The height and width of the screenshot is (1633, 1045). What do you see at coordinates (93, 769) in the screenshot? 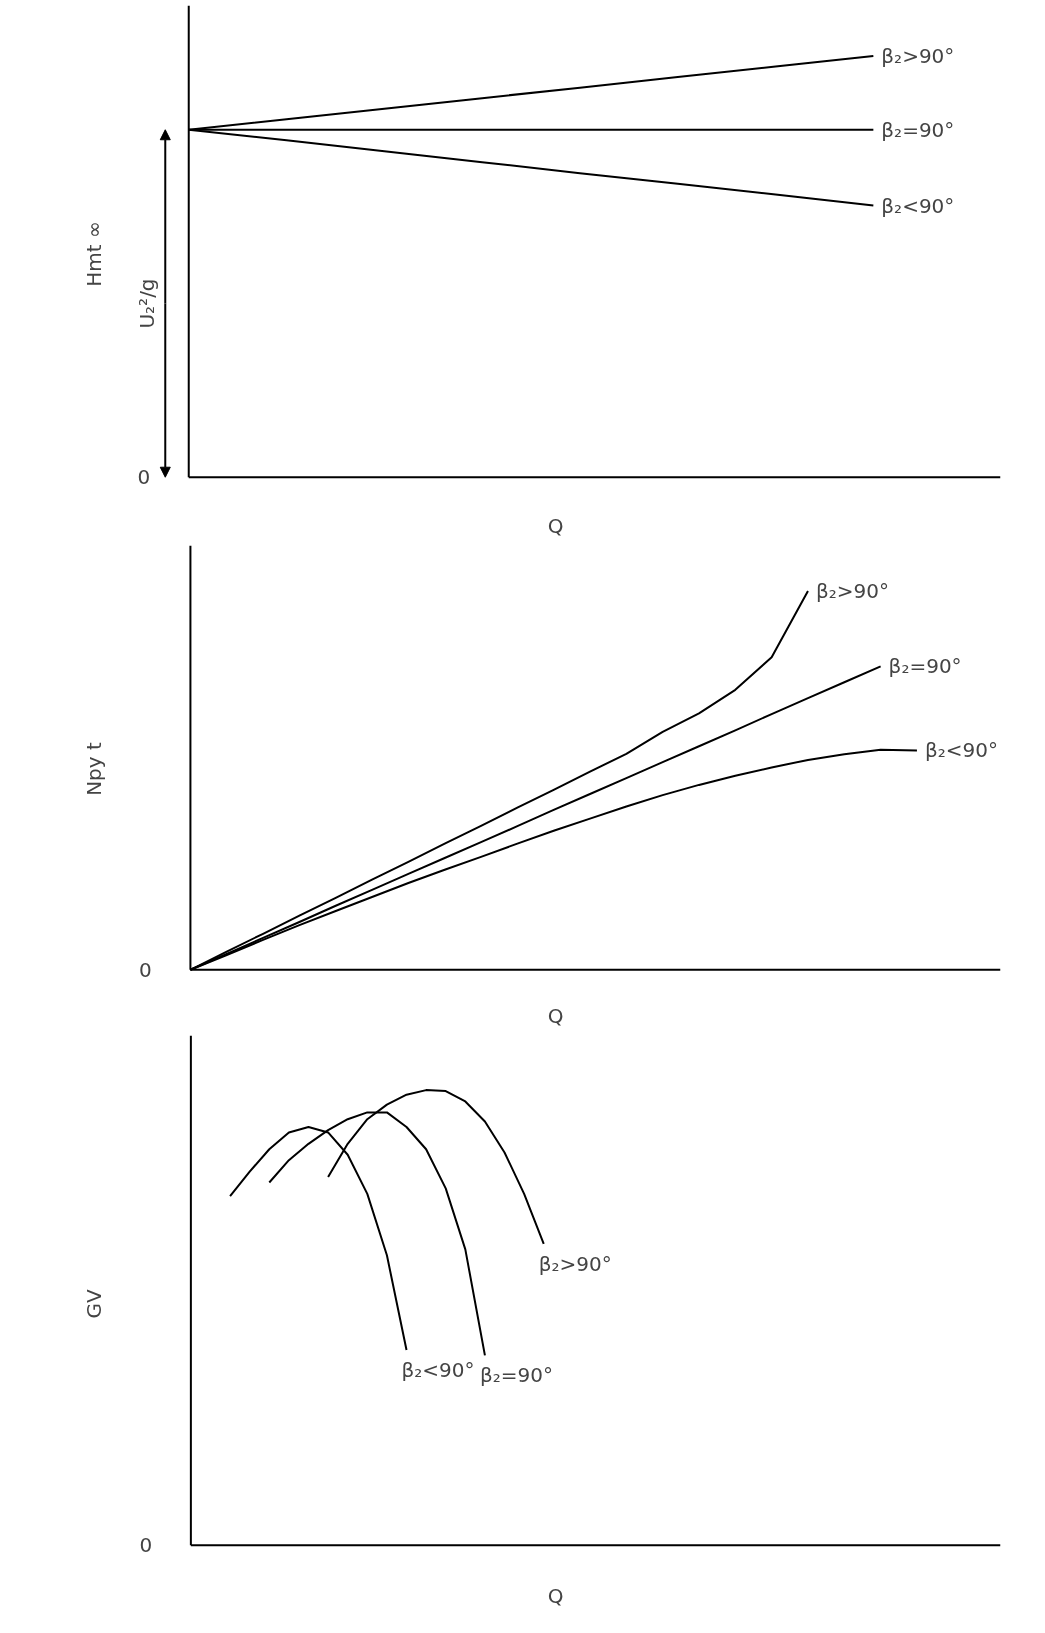
I see `y-axis-title: Npy t` at bounding box center [93, 769].